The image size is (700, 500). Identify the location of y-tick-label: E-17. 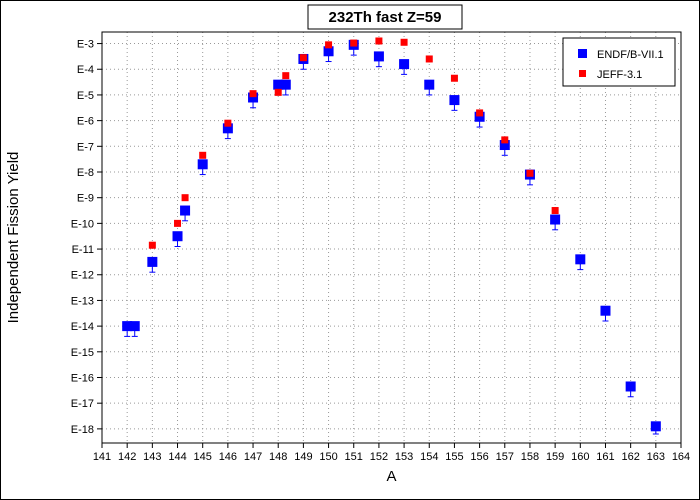
(82, 404).